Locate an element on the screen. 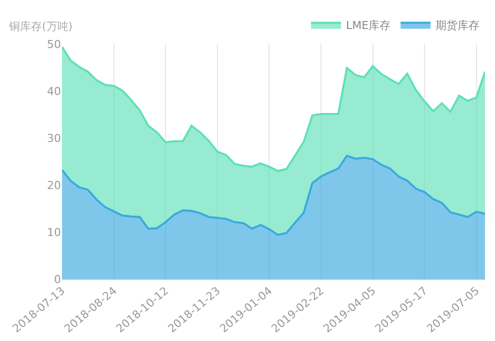 This screenshot has width=495, height=341. y-tick-label: 20 is located at coordinates (54, 185).